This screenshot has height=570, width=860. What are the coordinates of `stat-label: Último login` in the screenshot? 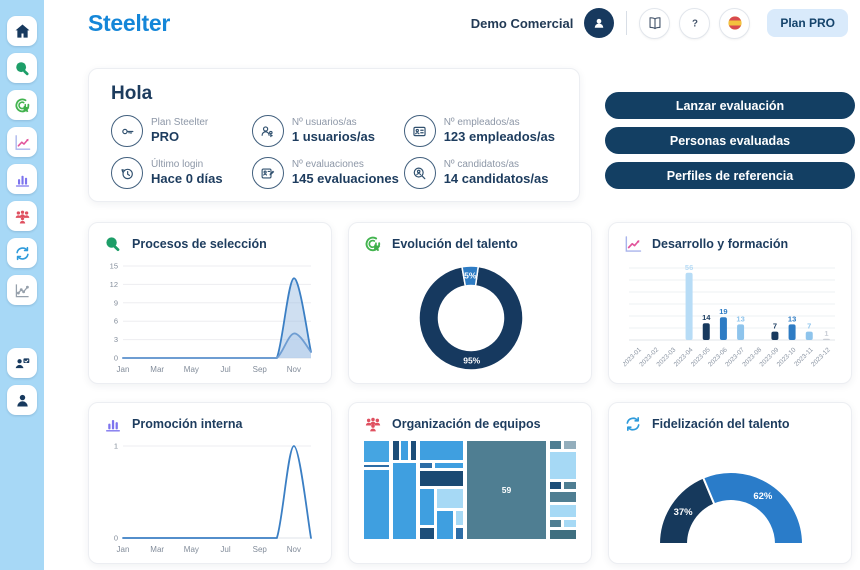 It's located at (177, 164).